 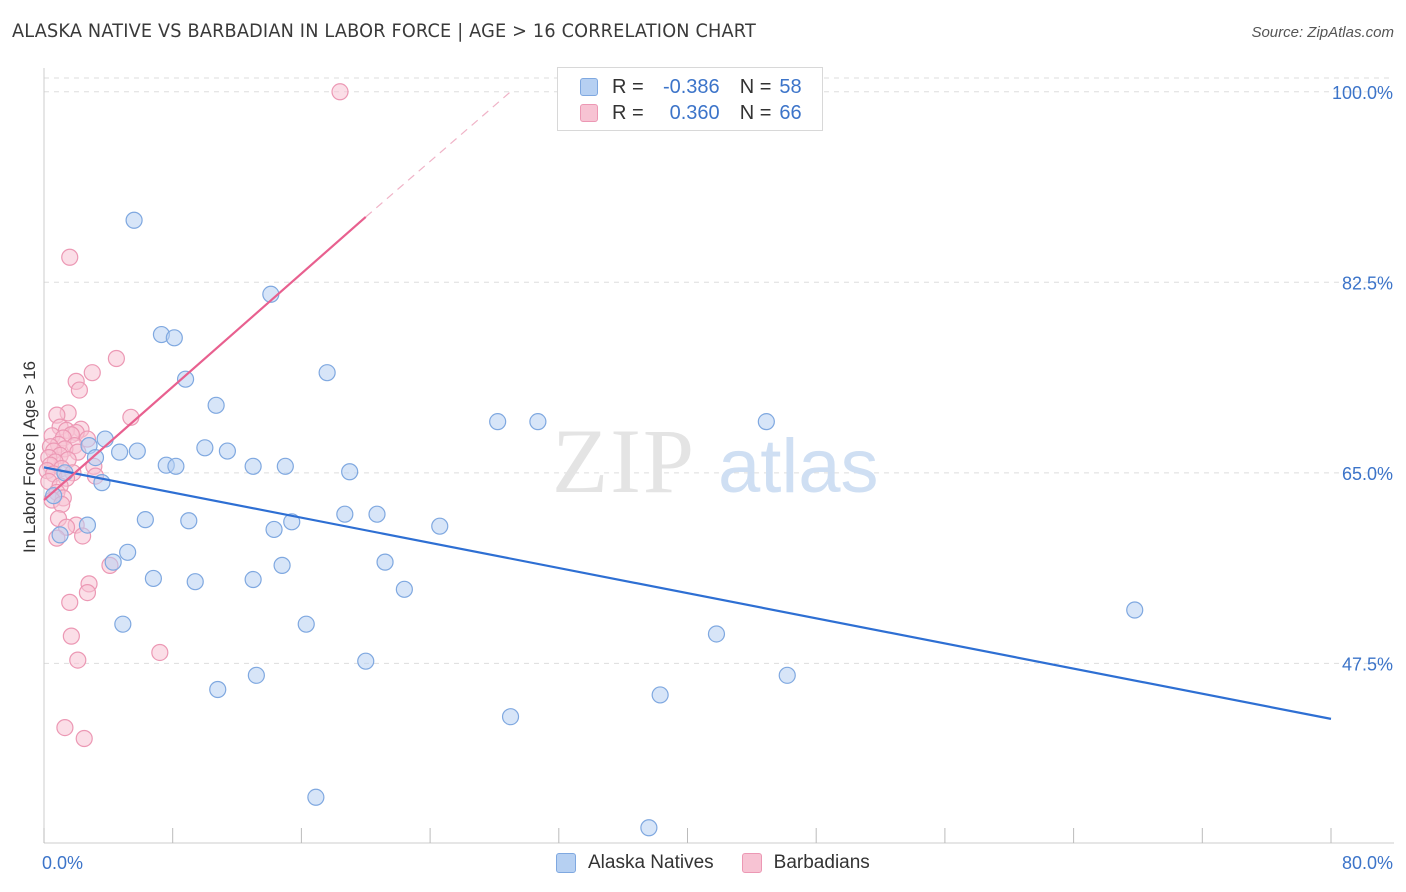 I want to click on legend-r-value-alaska: -0.386, so click(x=691, y=86).